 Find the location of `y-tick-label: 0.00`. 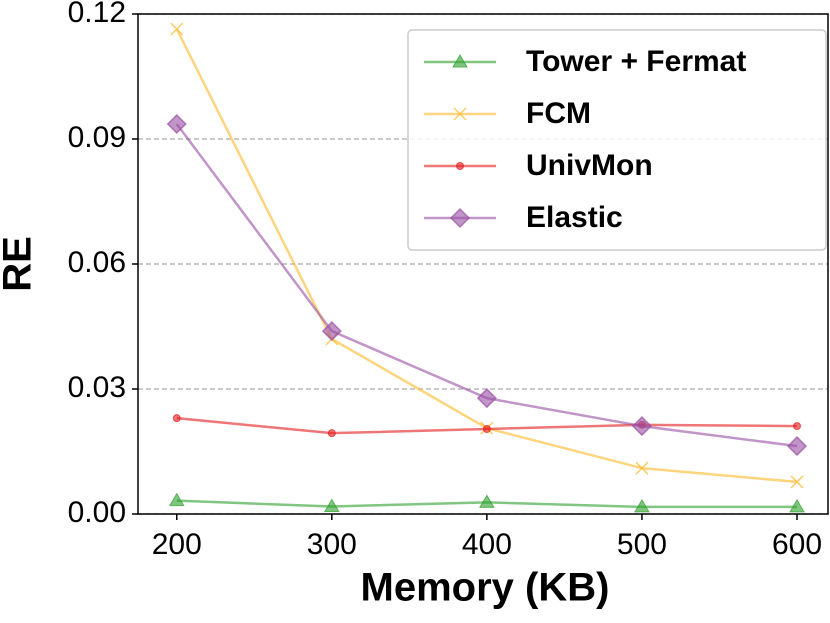

y-tick-label: 0.00 is located at coordinates (97, 512).